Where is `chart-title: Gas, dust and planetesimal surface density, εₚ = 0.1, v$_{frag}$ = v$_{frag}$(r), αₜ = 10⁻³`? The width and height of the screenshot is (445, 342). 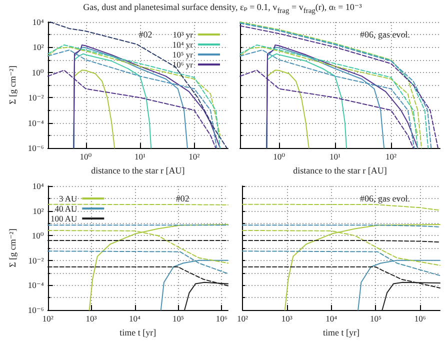 chart-title: Gas, dust and planetesimal surface density, εₚ = 0.1, v$_{frag}$ = v$_{frag}$(r), αₜ = 10⁻³ is located at coordinates (222, 8).